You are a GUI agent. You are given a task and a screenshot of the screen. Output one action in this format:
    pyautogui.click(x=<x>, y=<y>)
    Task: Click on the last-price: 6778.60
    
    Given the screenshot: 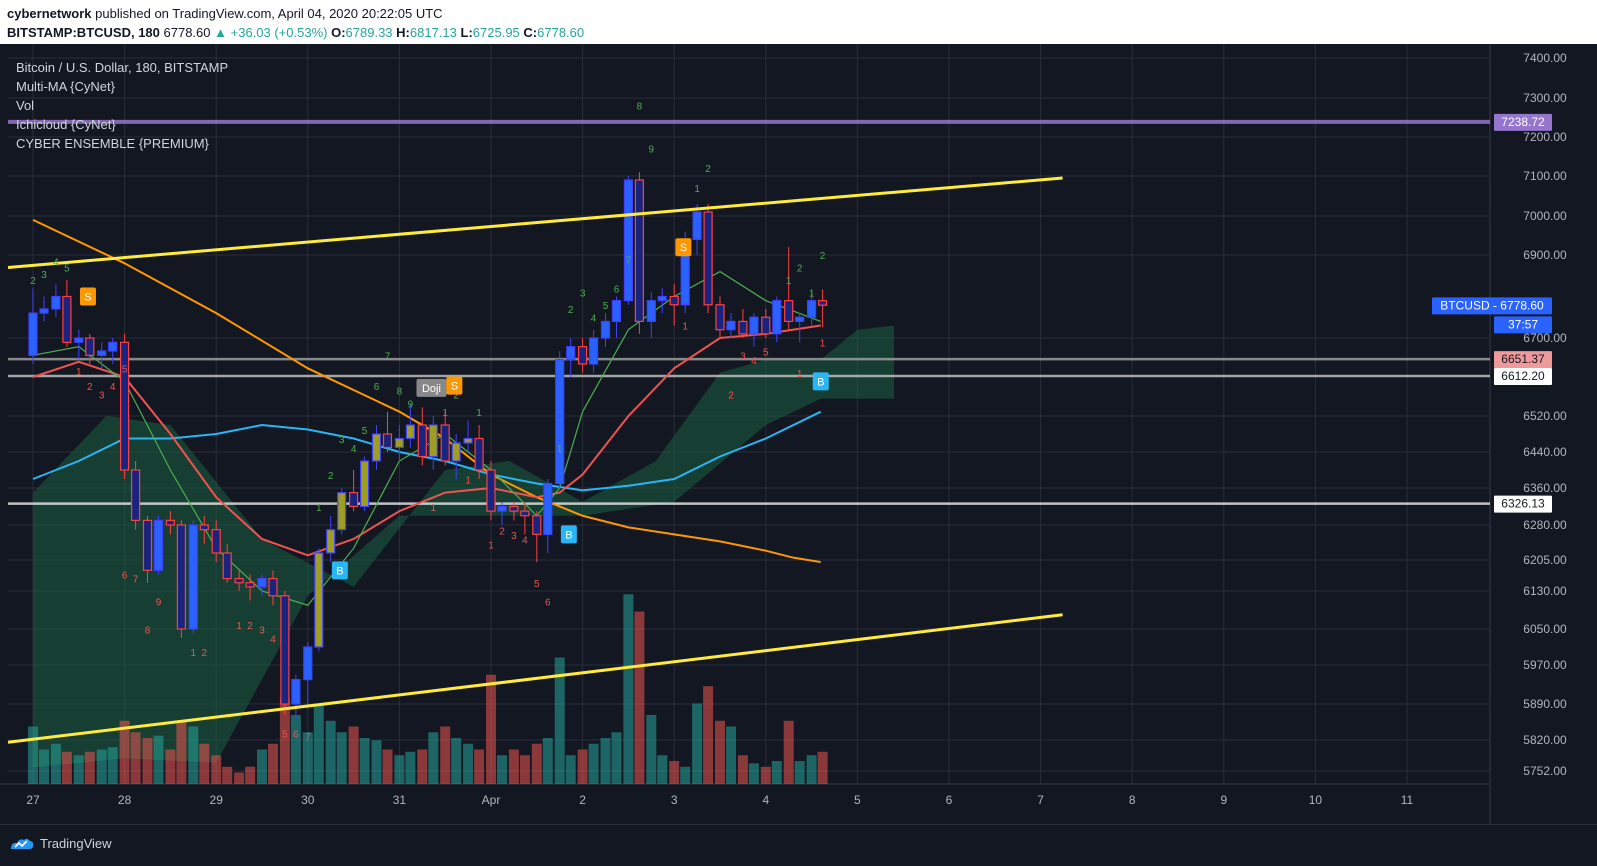 What is the action you would take?
    pyautogui.click(x=187, y=32)
    